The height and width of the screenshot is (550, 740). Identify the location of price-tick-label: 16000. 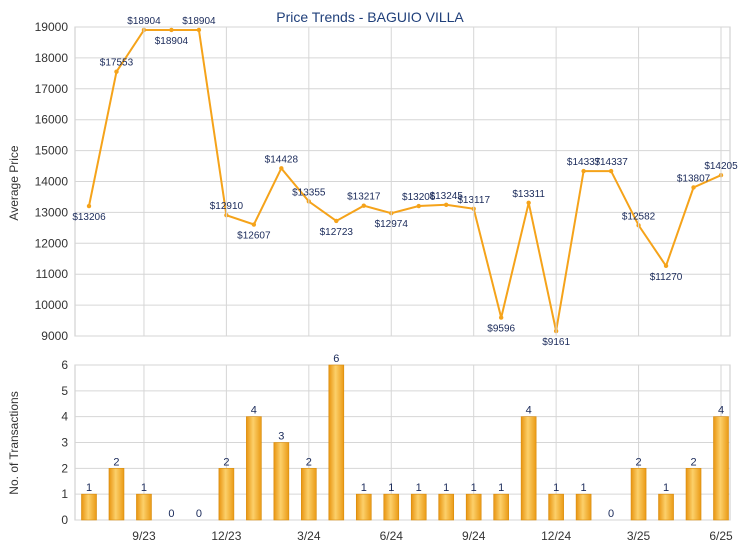
(52, 120).